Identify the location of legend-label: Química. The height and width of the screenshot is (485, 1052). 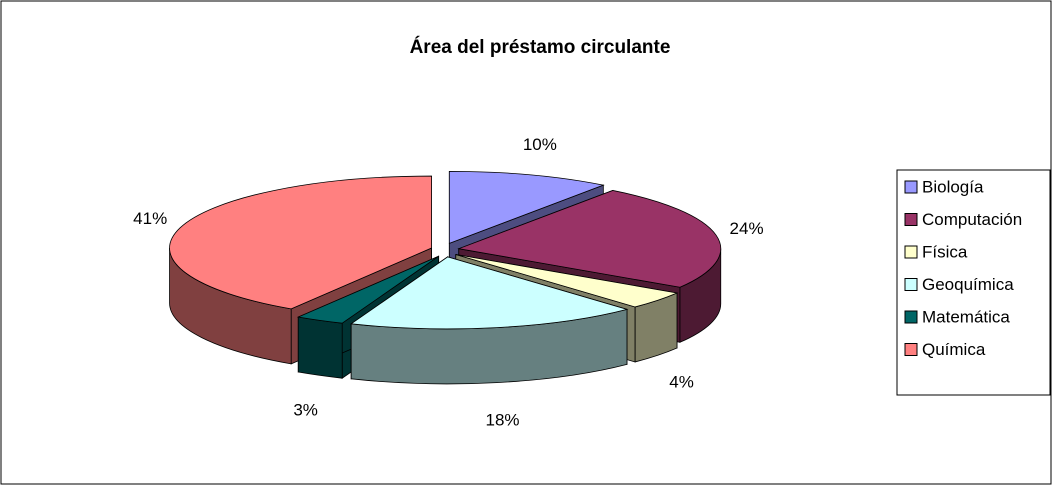
(954, 349).